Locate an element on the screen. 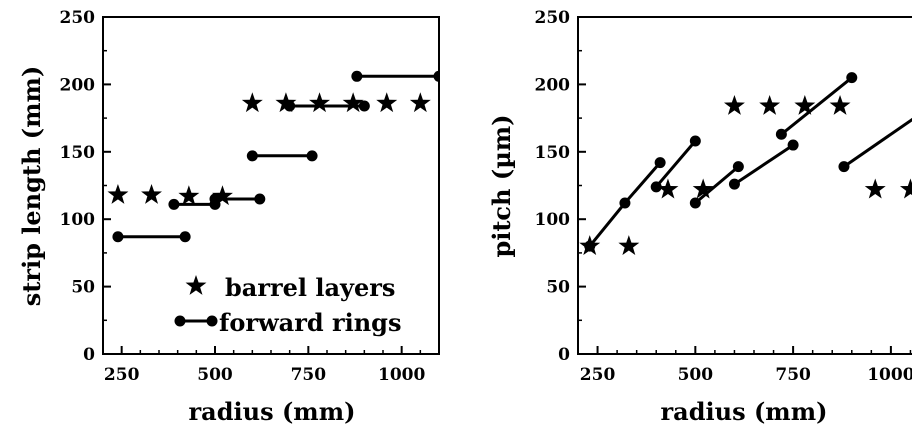 This screenshot has width=912, height=434. legend: barrel layers forward rings is located at coordinates (287, 305).